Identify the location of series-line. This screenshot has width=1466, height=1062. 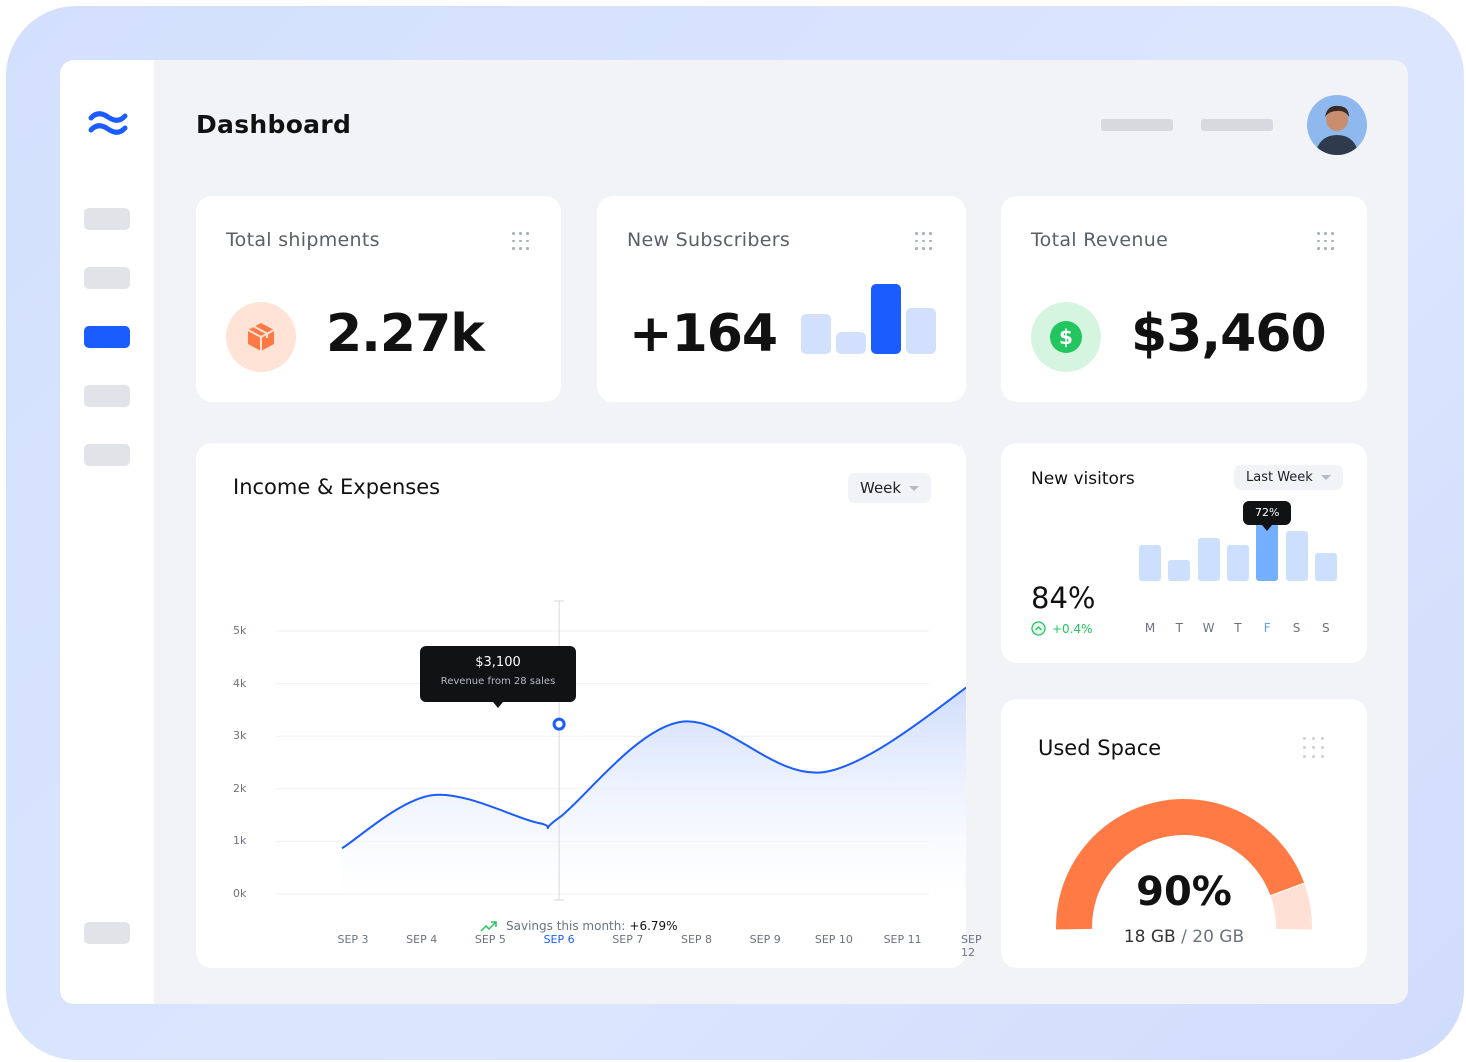
(665, 760).